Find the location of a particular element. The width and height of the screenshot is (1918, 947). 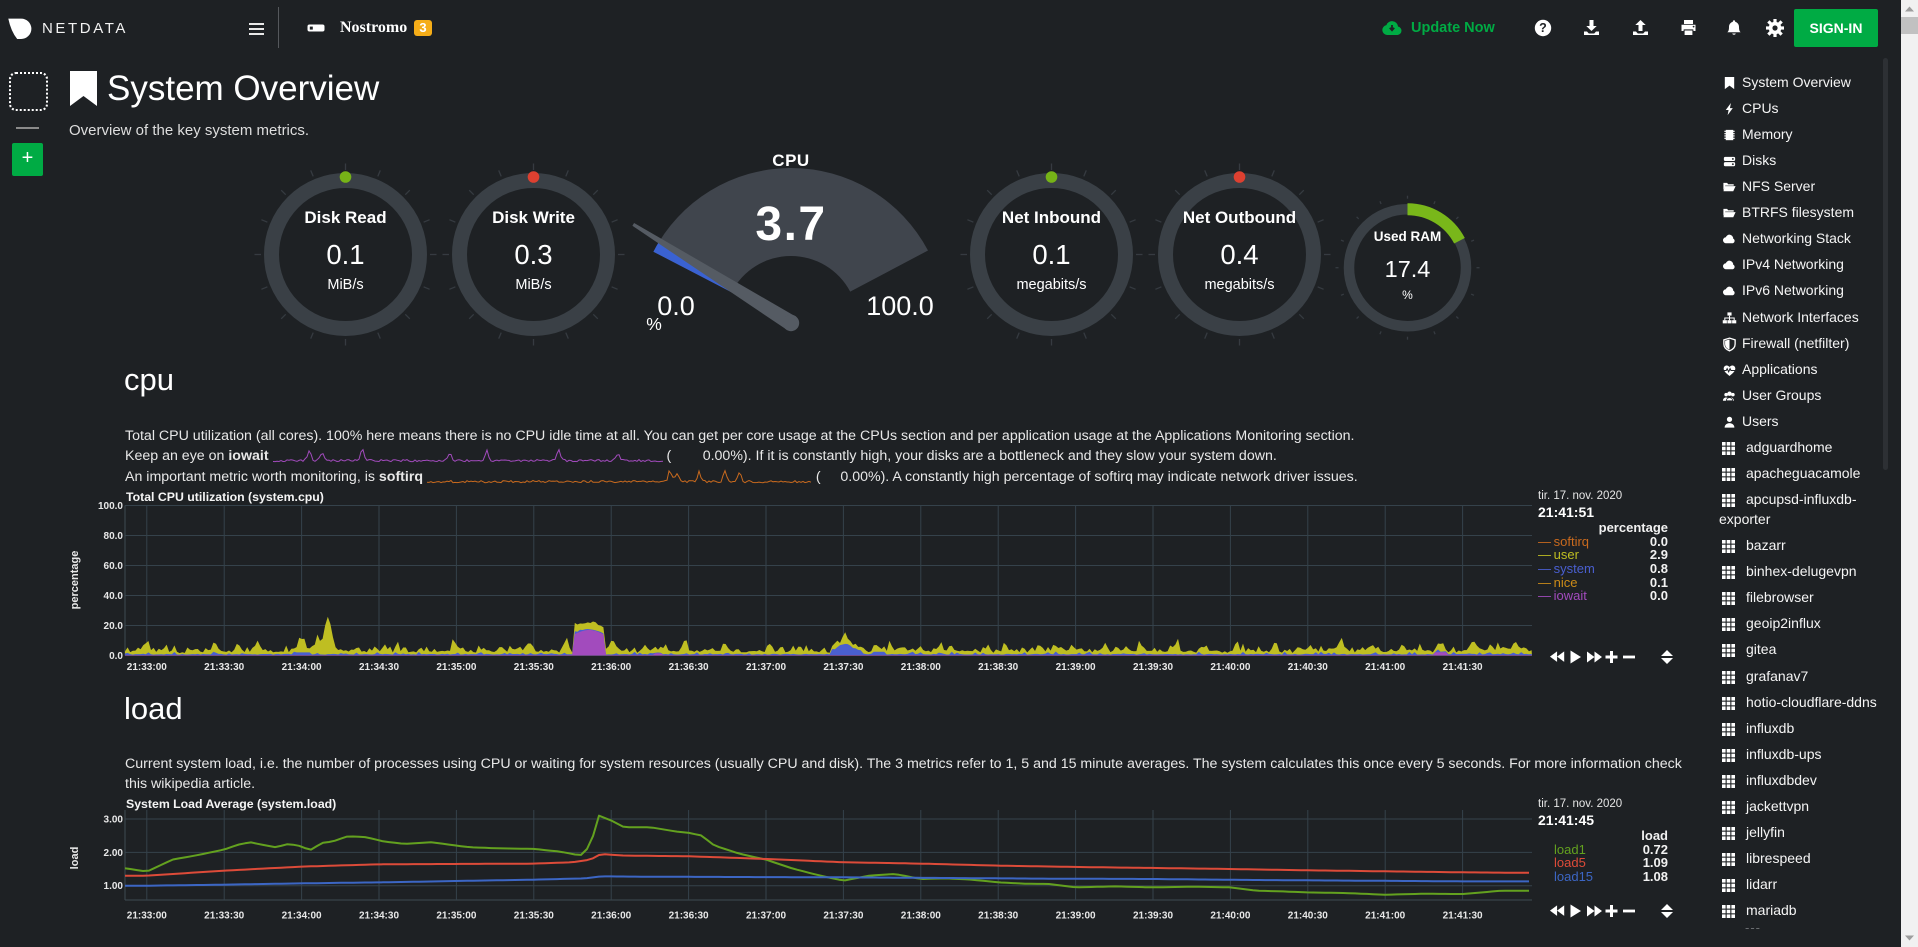

svg-text: Used RAM is located at coordinates (1408, 236).